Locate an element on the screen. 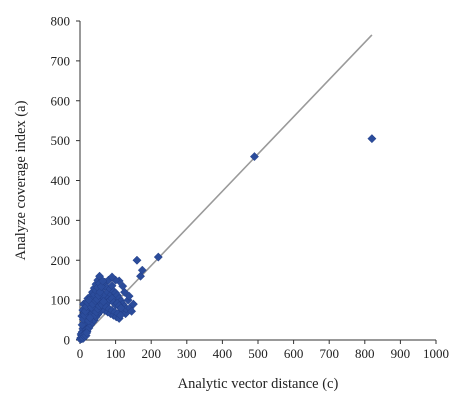  y-tick-label: 0 is located at coordinates (67, 340).